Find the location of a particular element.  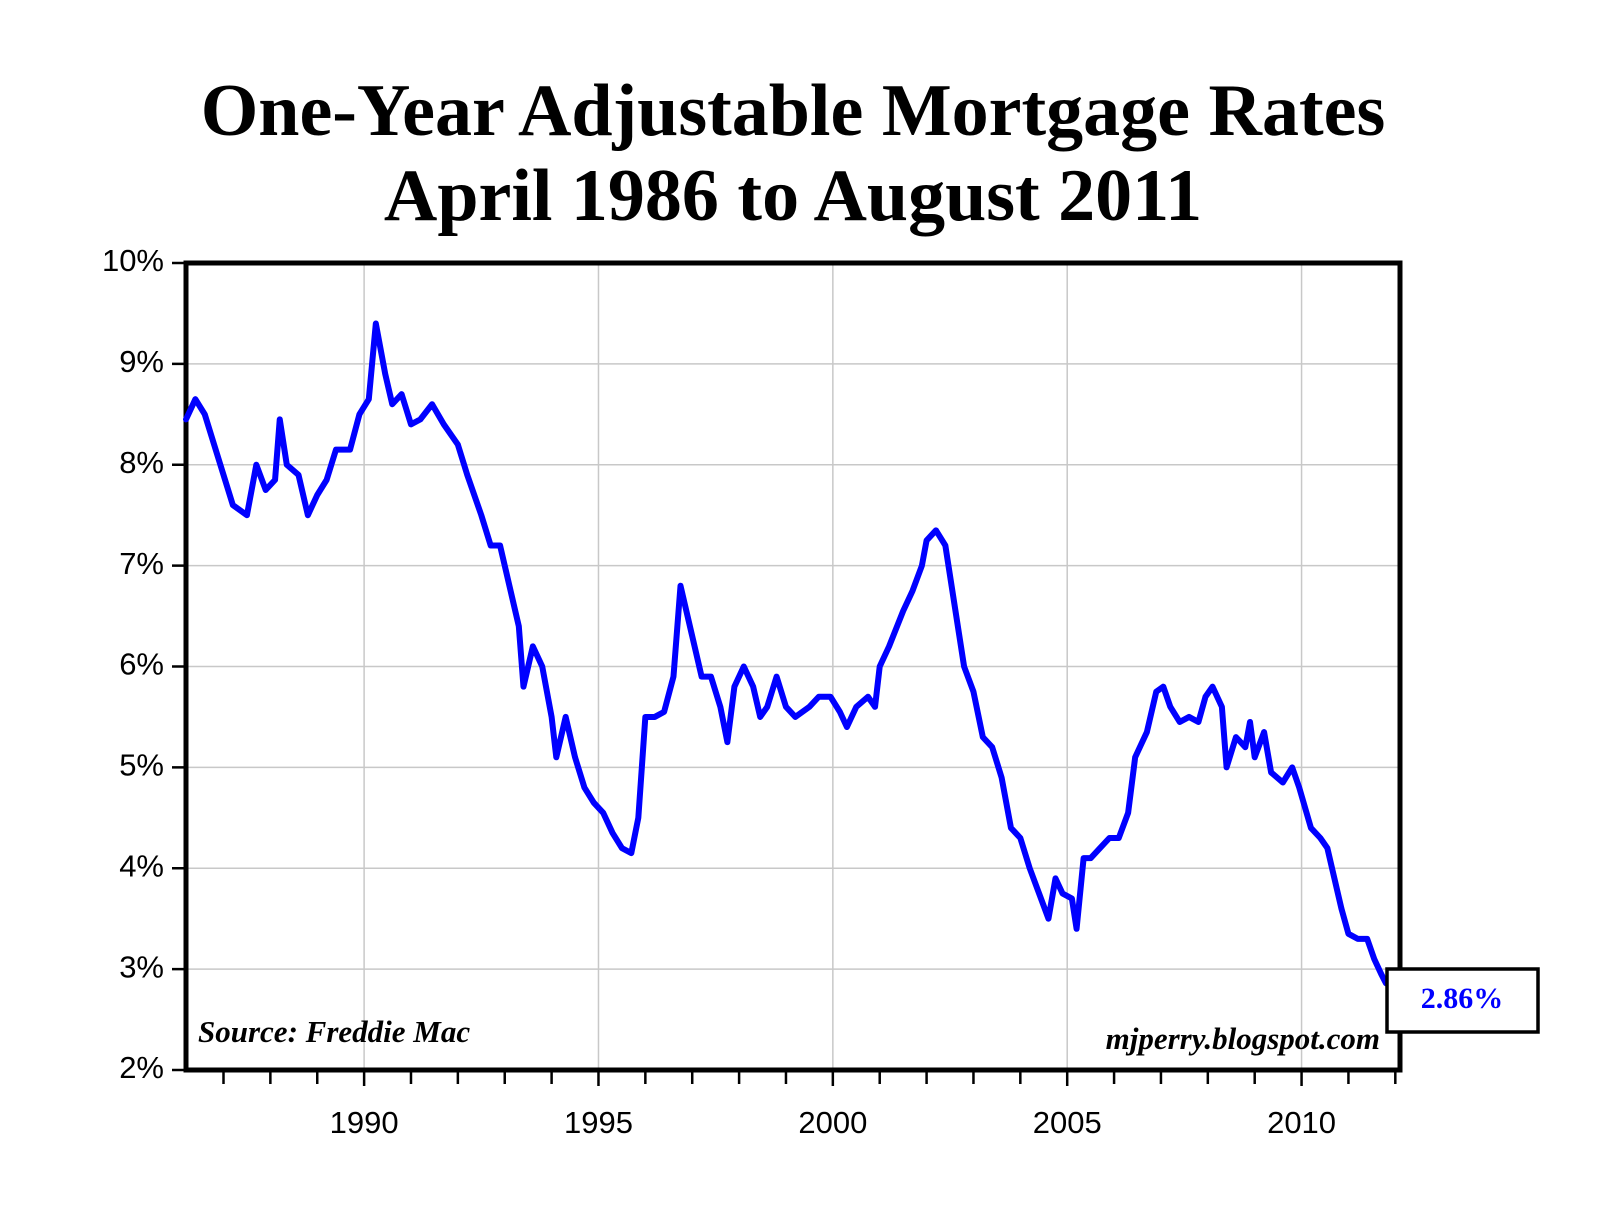

end-label: 2.86% is located at coordinates (1462, 998).